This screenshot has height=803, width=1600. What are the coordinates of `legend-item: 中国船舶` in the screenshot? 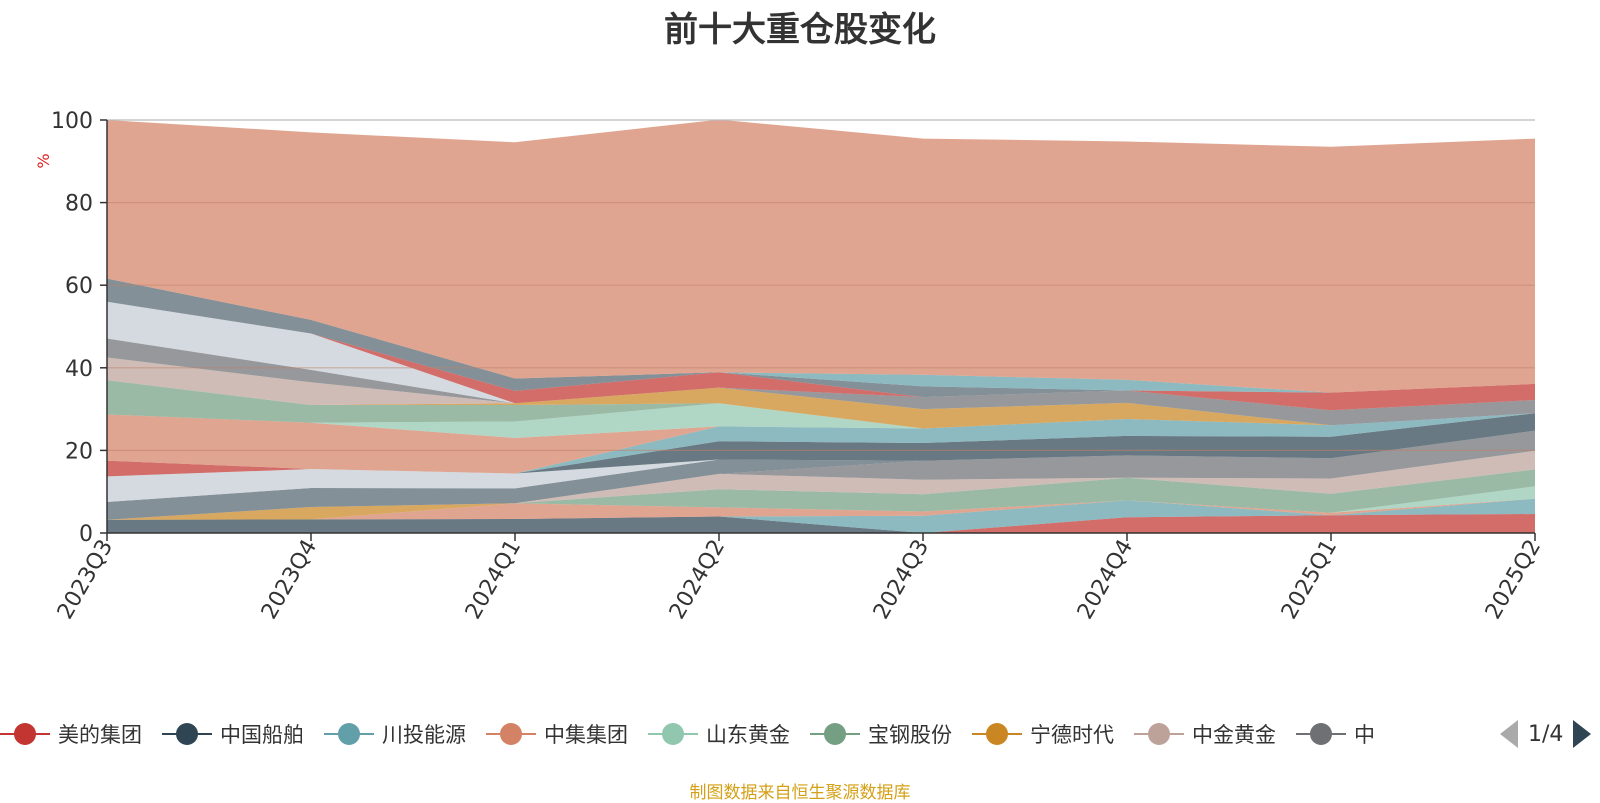 It's located at (233, 734).